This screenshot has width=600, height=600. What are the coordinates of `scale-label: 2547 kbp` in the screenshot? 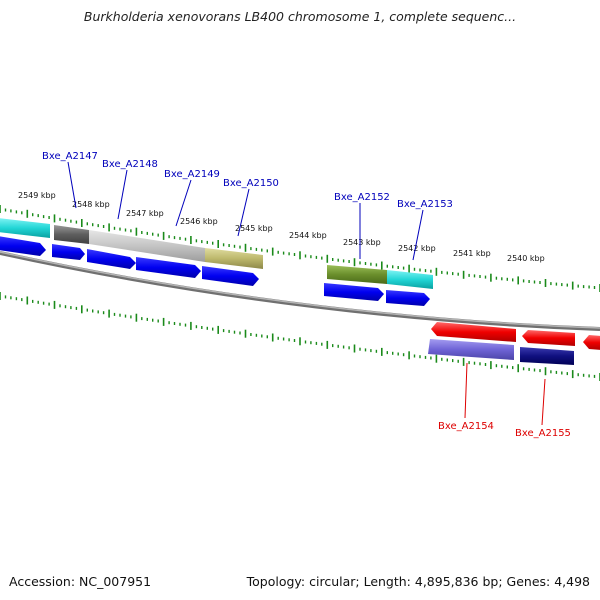 It's located at (145, 213).